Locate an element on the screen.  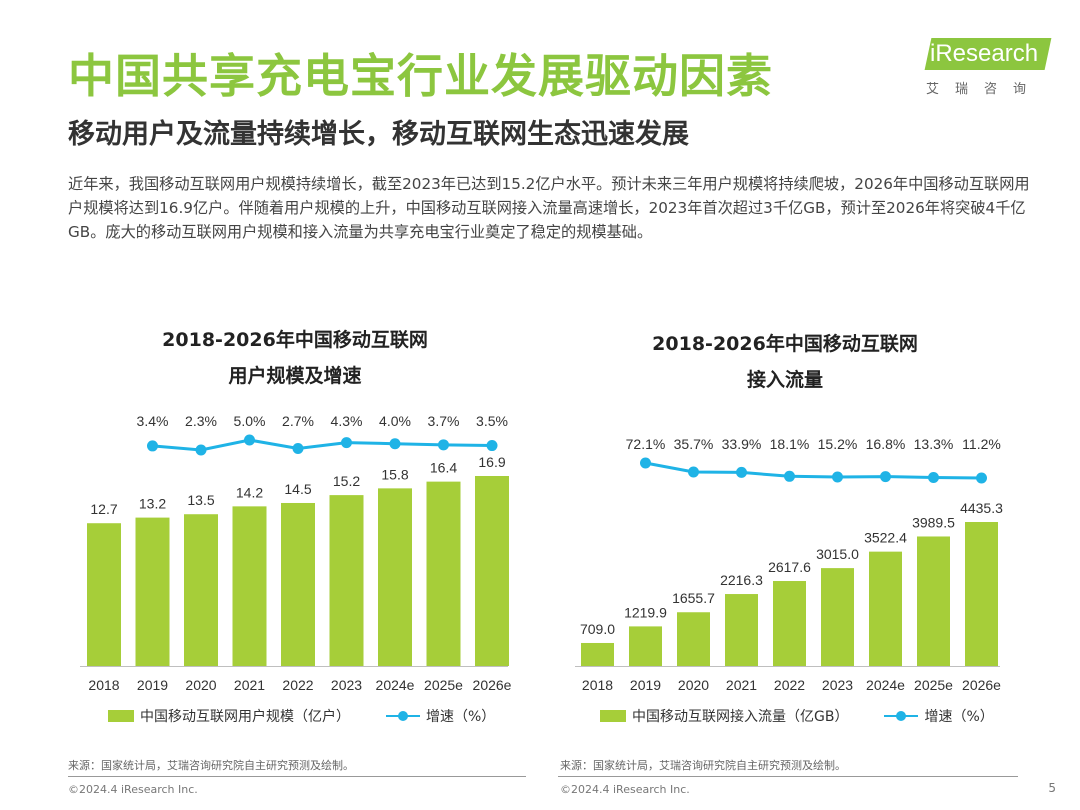
chart1-category-label: 2019 is located at coordinates (152, 685).